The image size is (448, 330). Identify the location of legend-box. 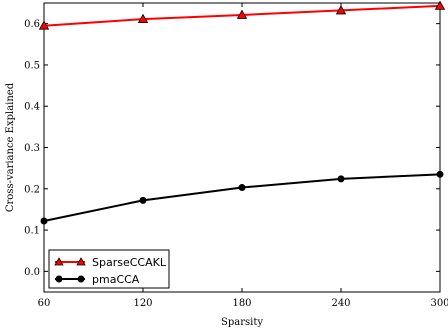
(109, 269).